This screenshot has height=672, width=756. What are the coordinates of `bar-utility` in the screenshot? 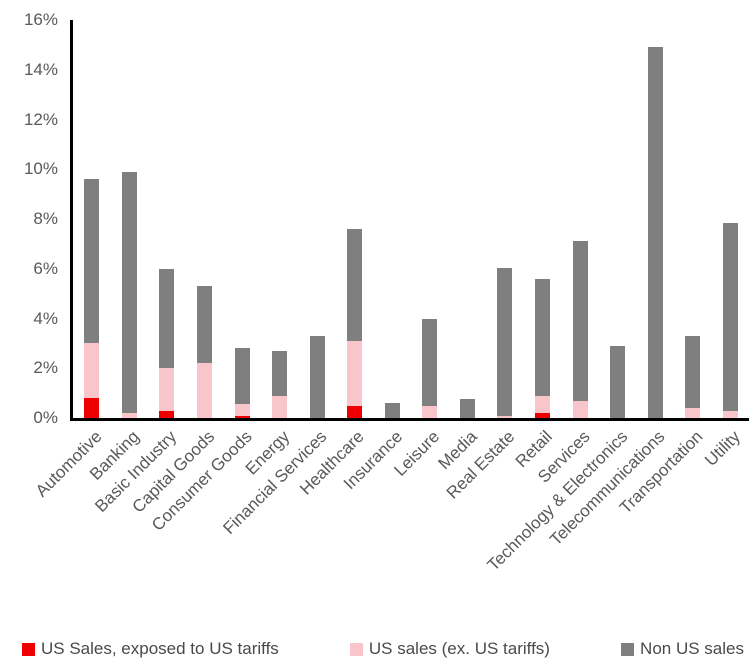 It's located at (730, 320).